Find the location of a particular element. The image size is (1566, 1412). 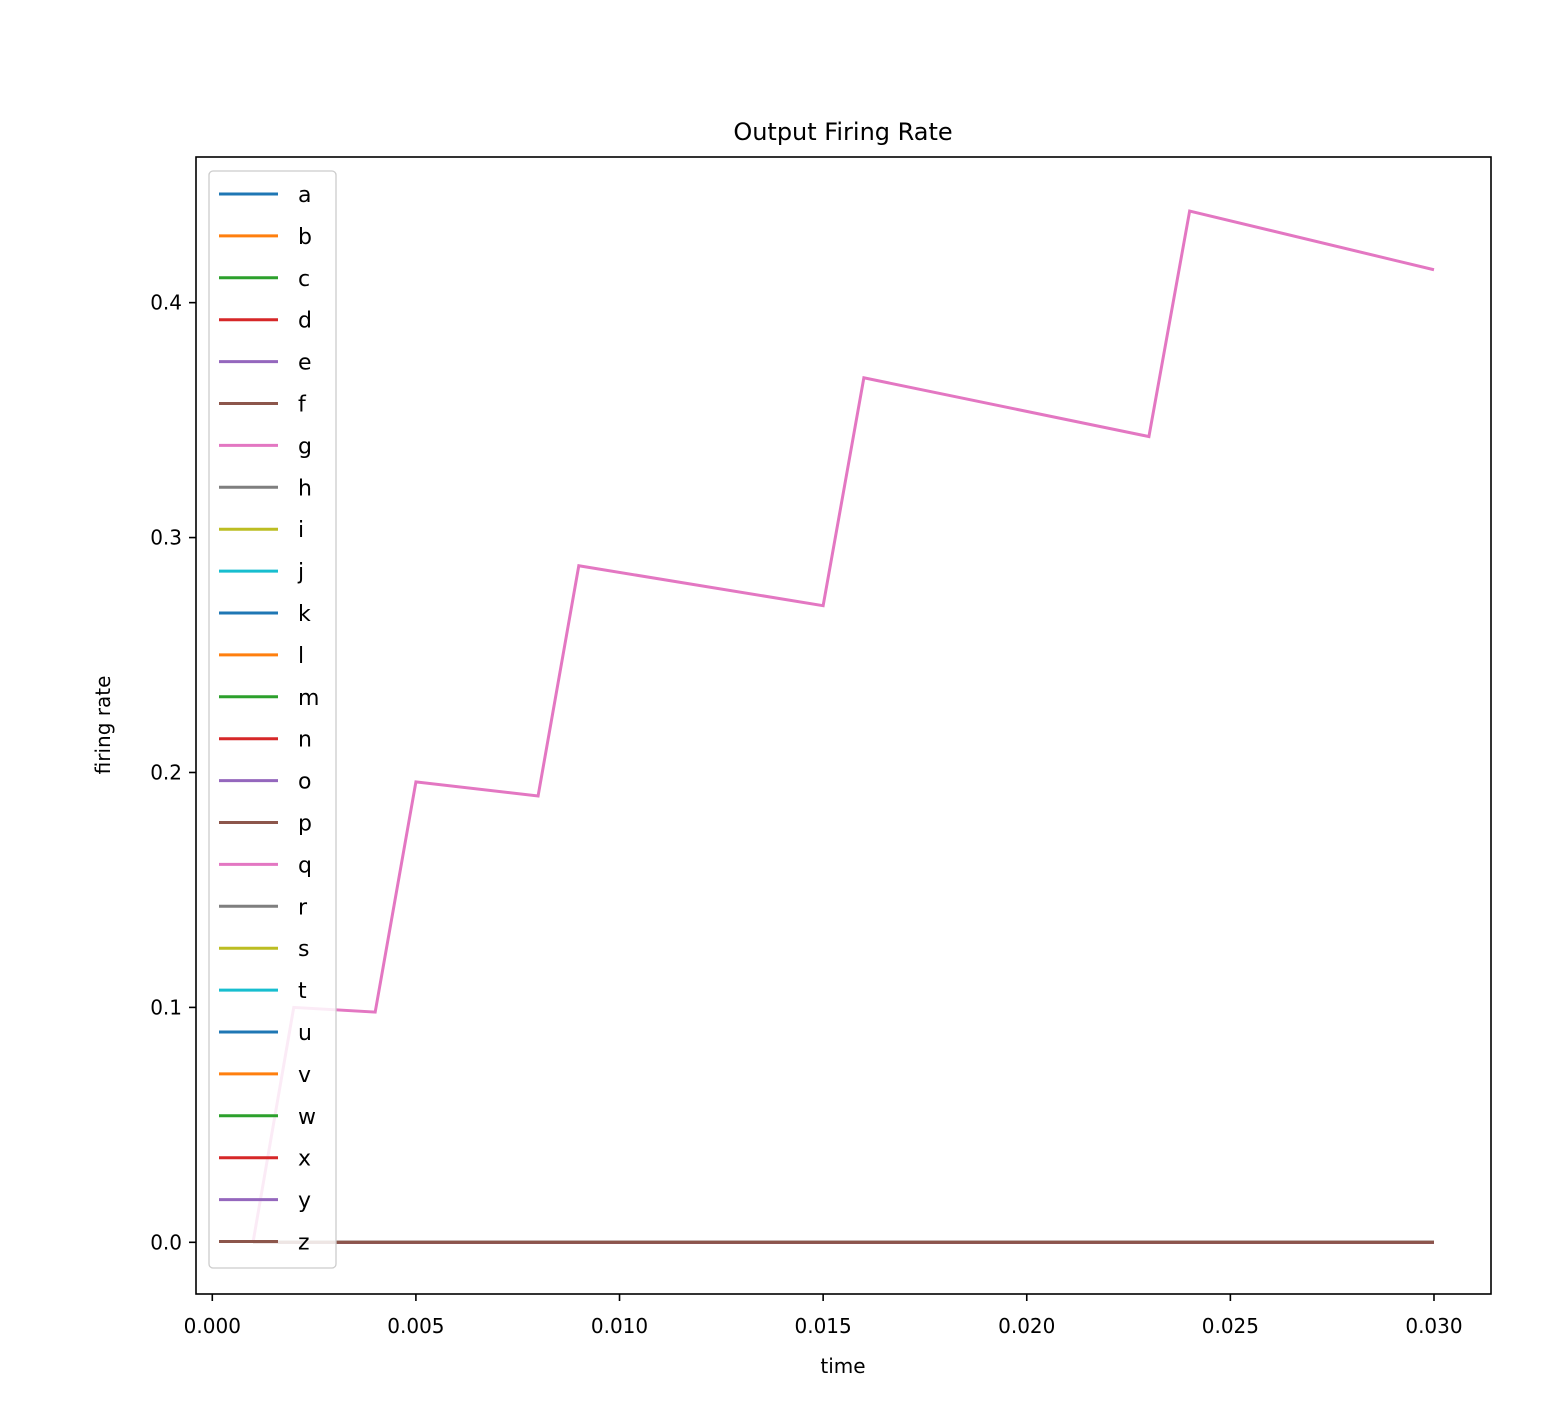

y-tick-label: 0.2 is located at coordinates (166, 772).